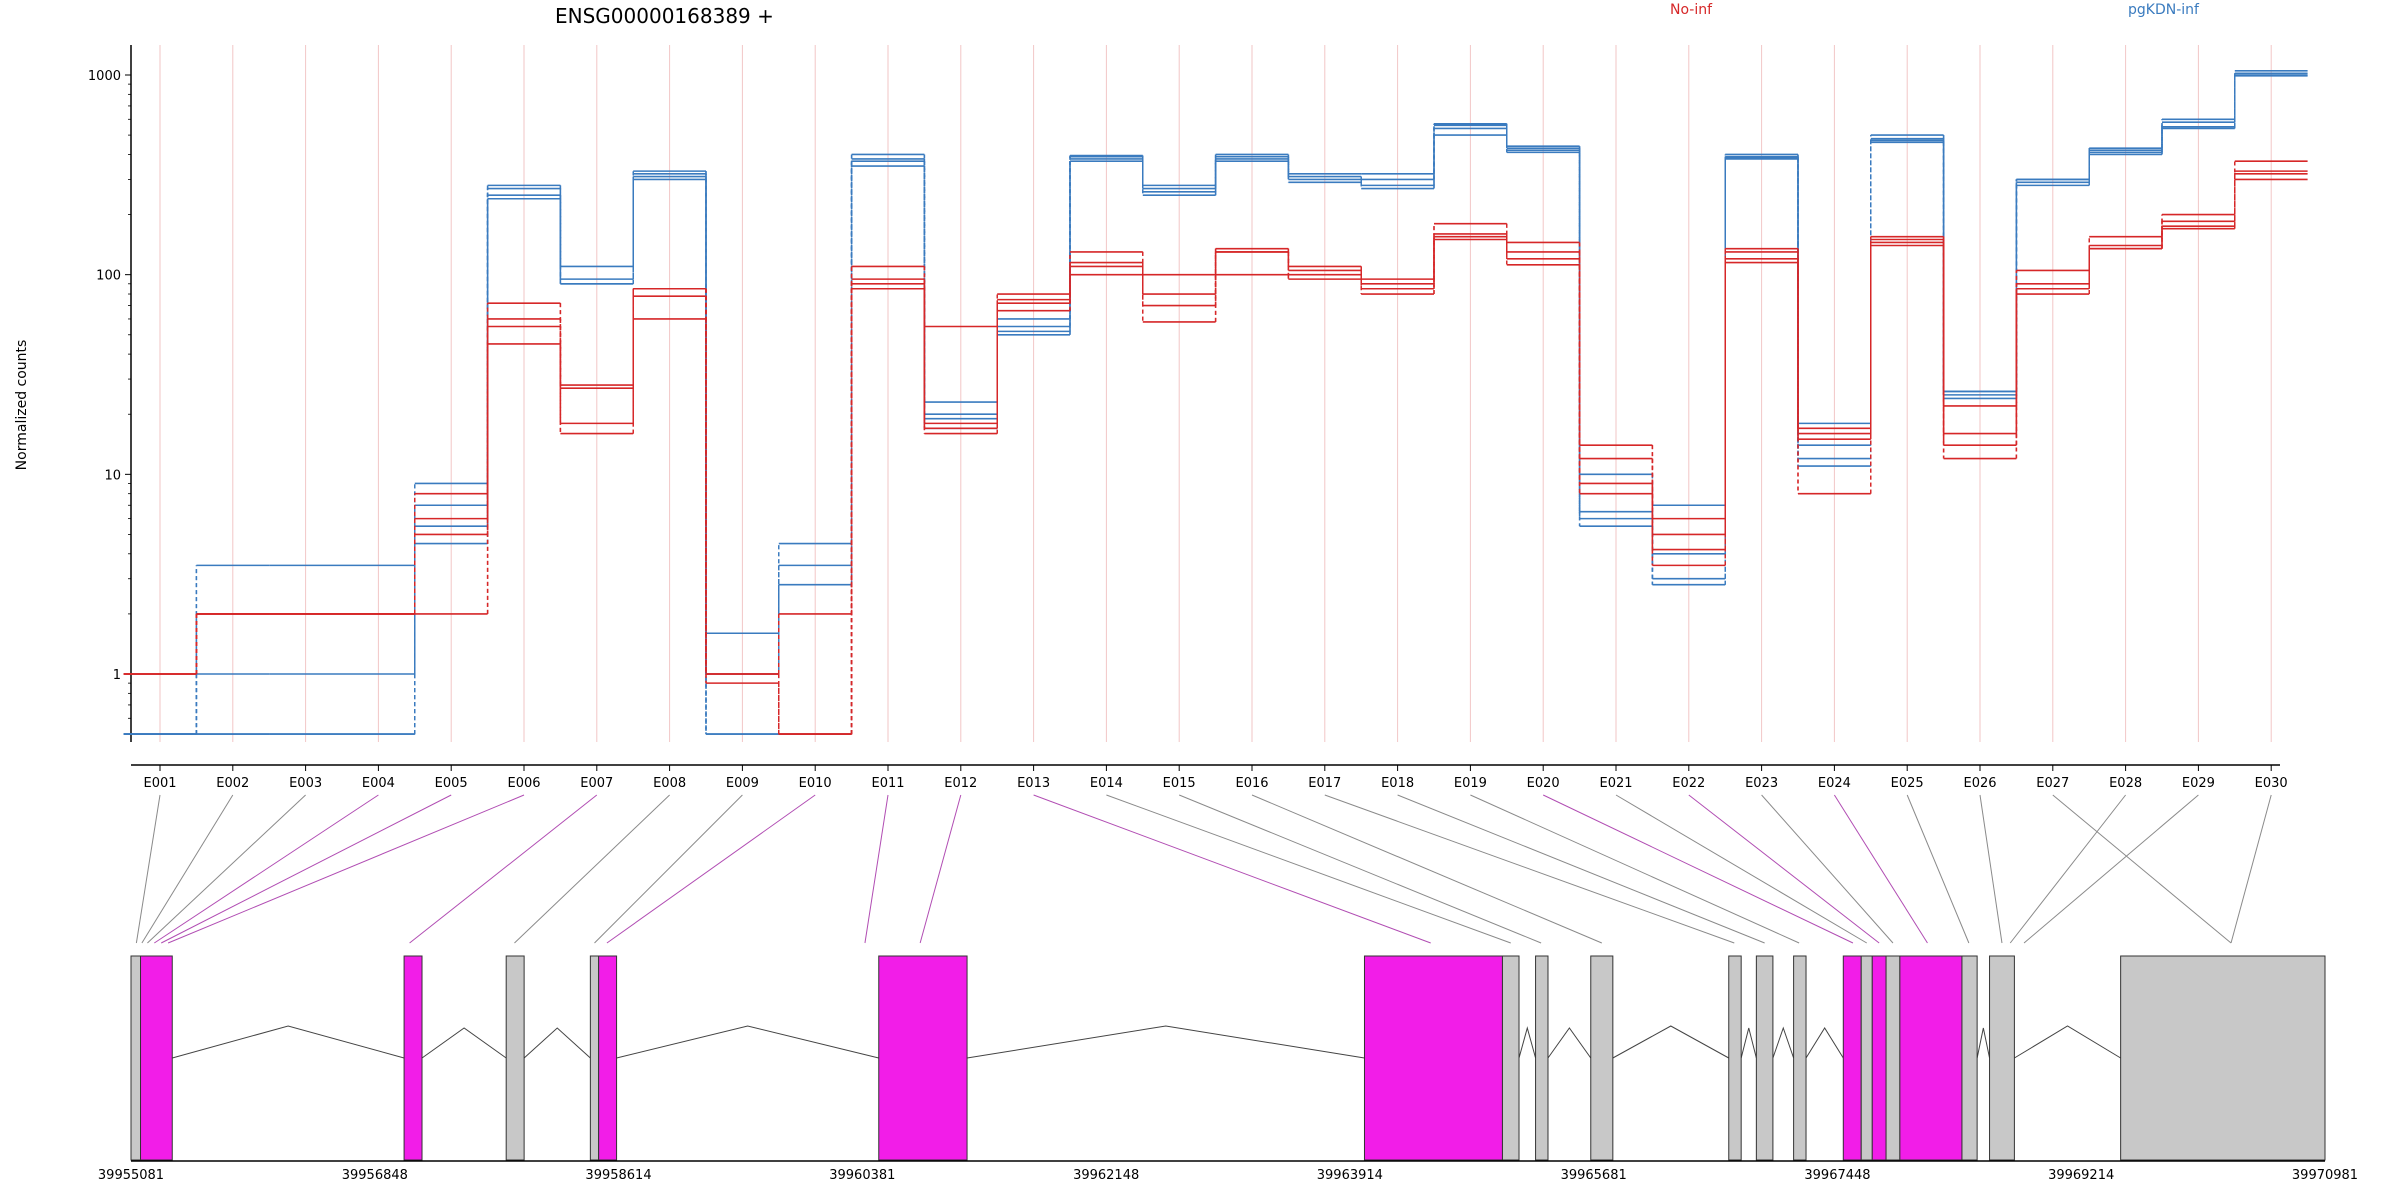 The image size is (2400, 1200). What do you see at coordinates (2164, 10) in the screenshot?
I see `legend-pgkdn-inf: pgKDN-inf` at bounding box center [2164, 10].